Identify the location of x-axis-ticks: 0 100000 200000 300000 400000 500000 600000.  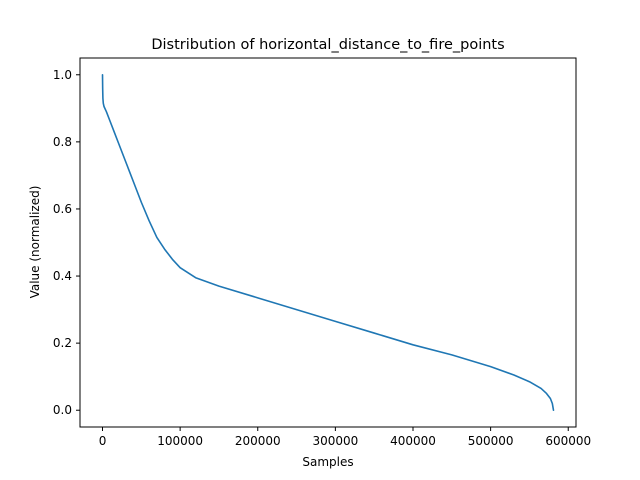
(345, 437).